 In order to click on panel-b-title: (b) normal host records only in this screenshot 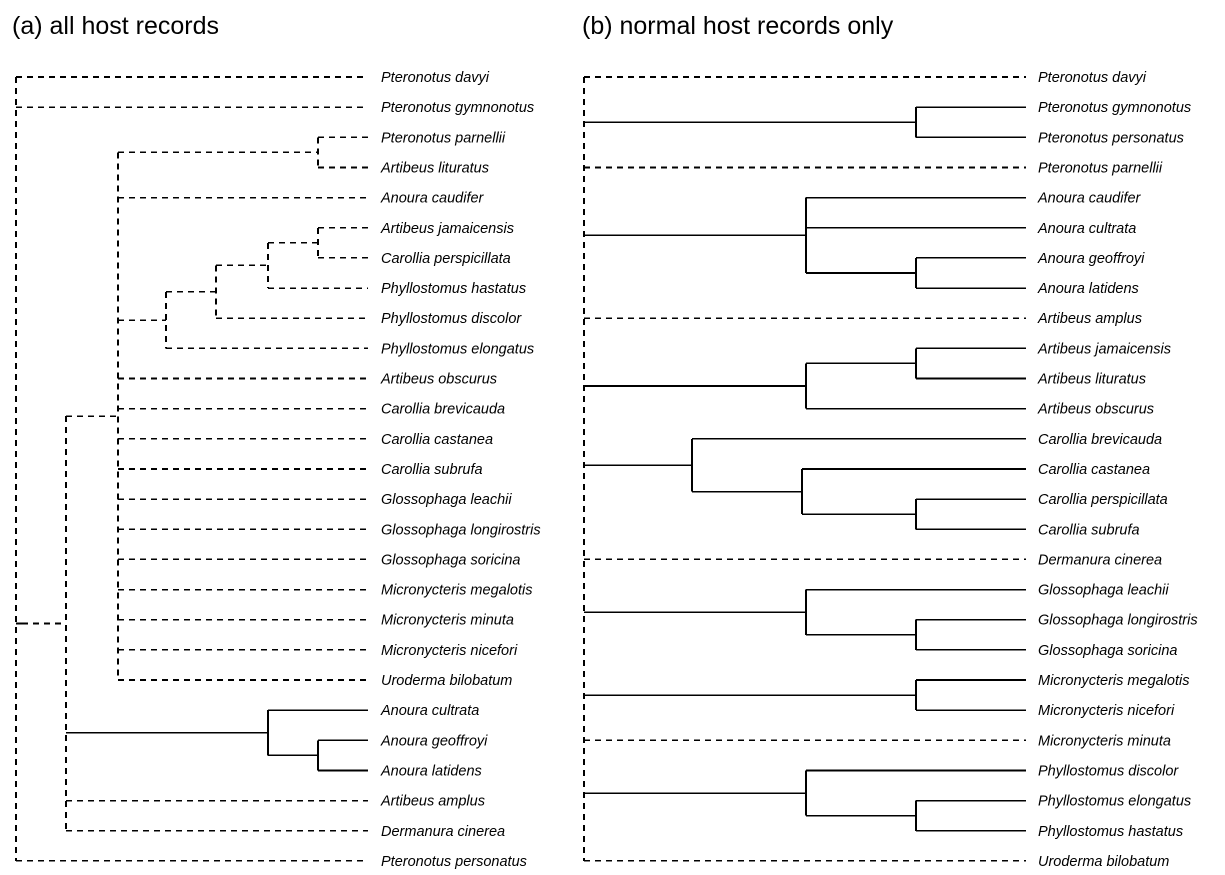, I will do `click(738, 26)`.